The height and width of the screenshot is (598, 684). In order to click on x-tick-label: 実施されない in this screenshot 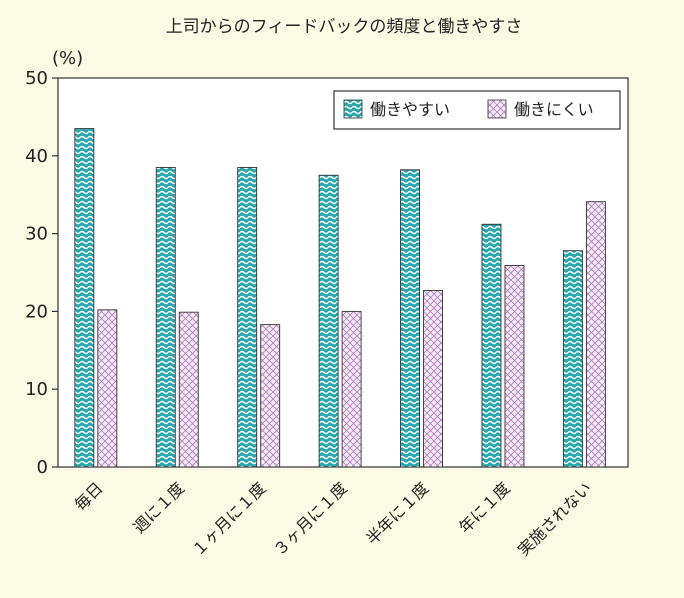, I will do `click(554, 518)`.